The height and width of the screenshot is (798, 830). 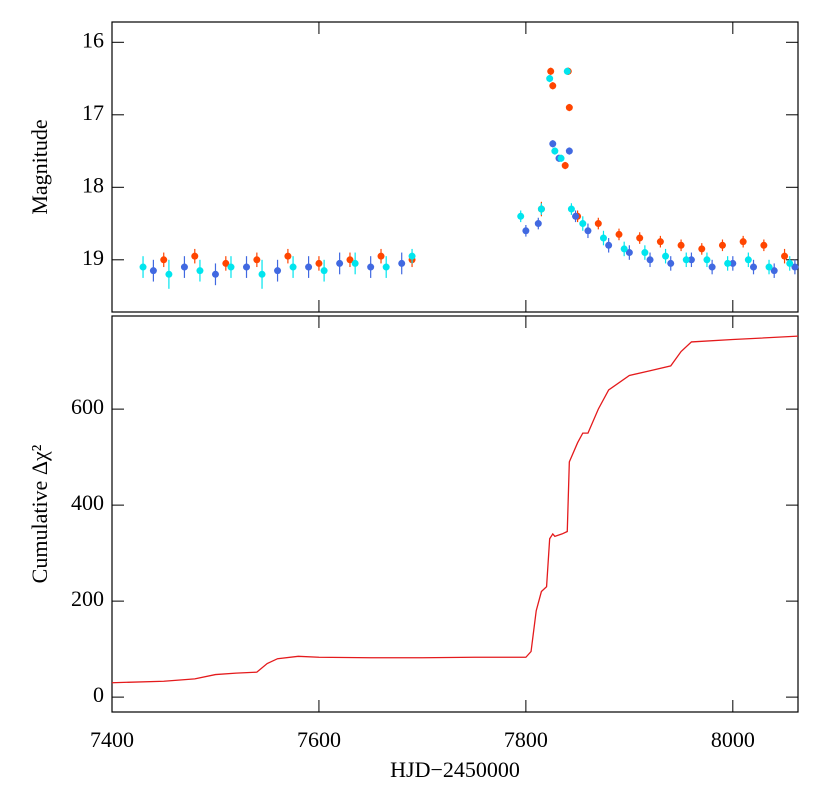 What do you see at coordinates (98, 694) in the screenshot?
I see `y-tick-label: 0` at bounding box center [98, 694].